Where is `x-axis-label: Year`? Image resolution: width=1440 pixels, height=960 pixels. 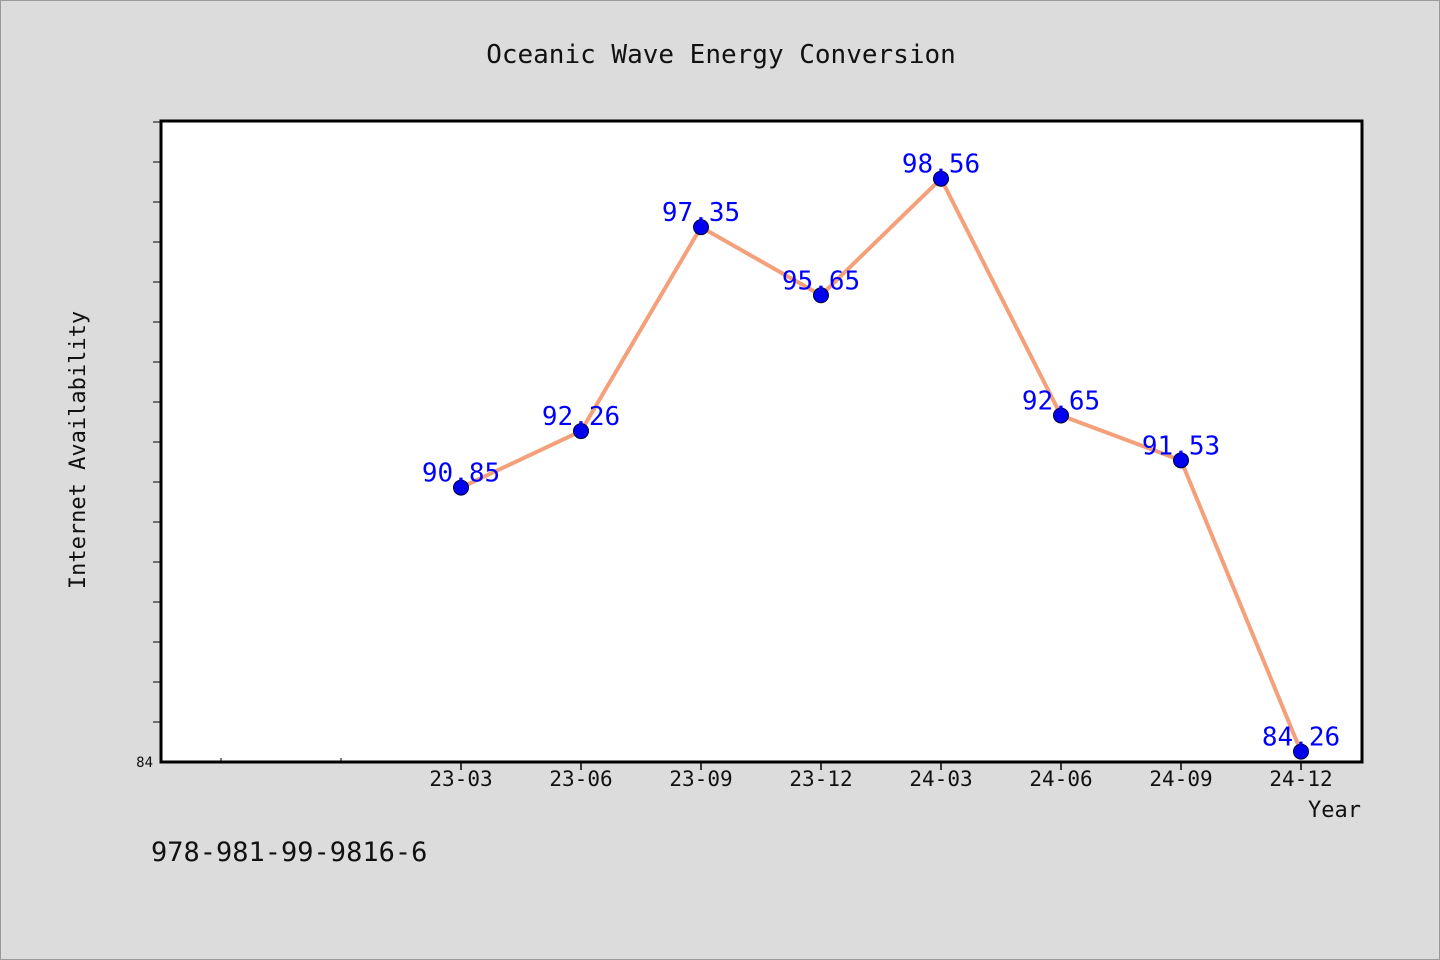
x-axis-label: Year is located at coordinates (1334, 810).